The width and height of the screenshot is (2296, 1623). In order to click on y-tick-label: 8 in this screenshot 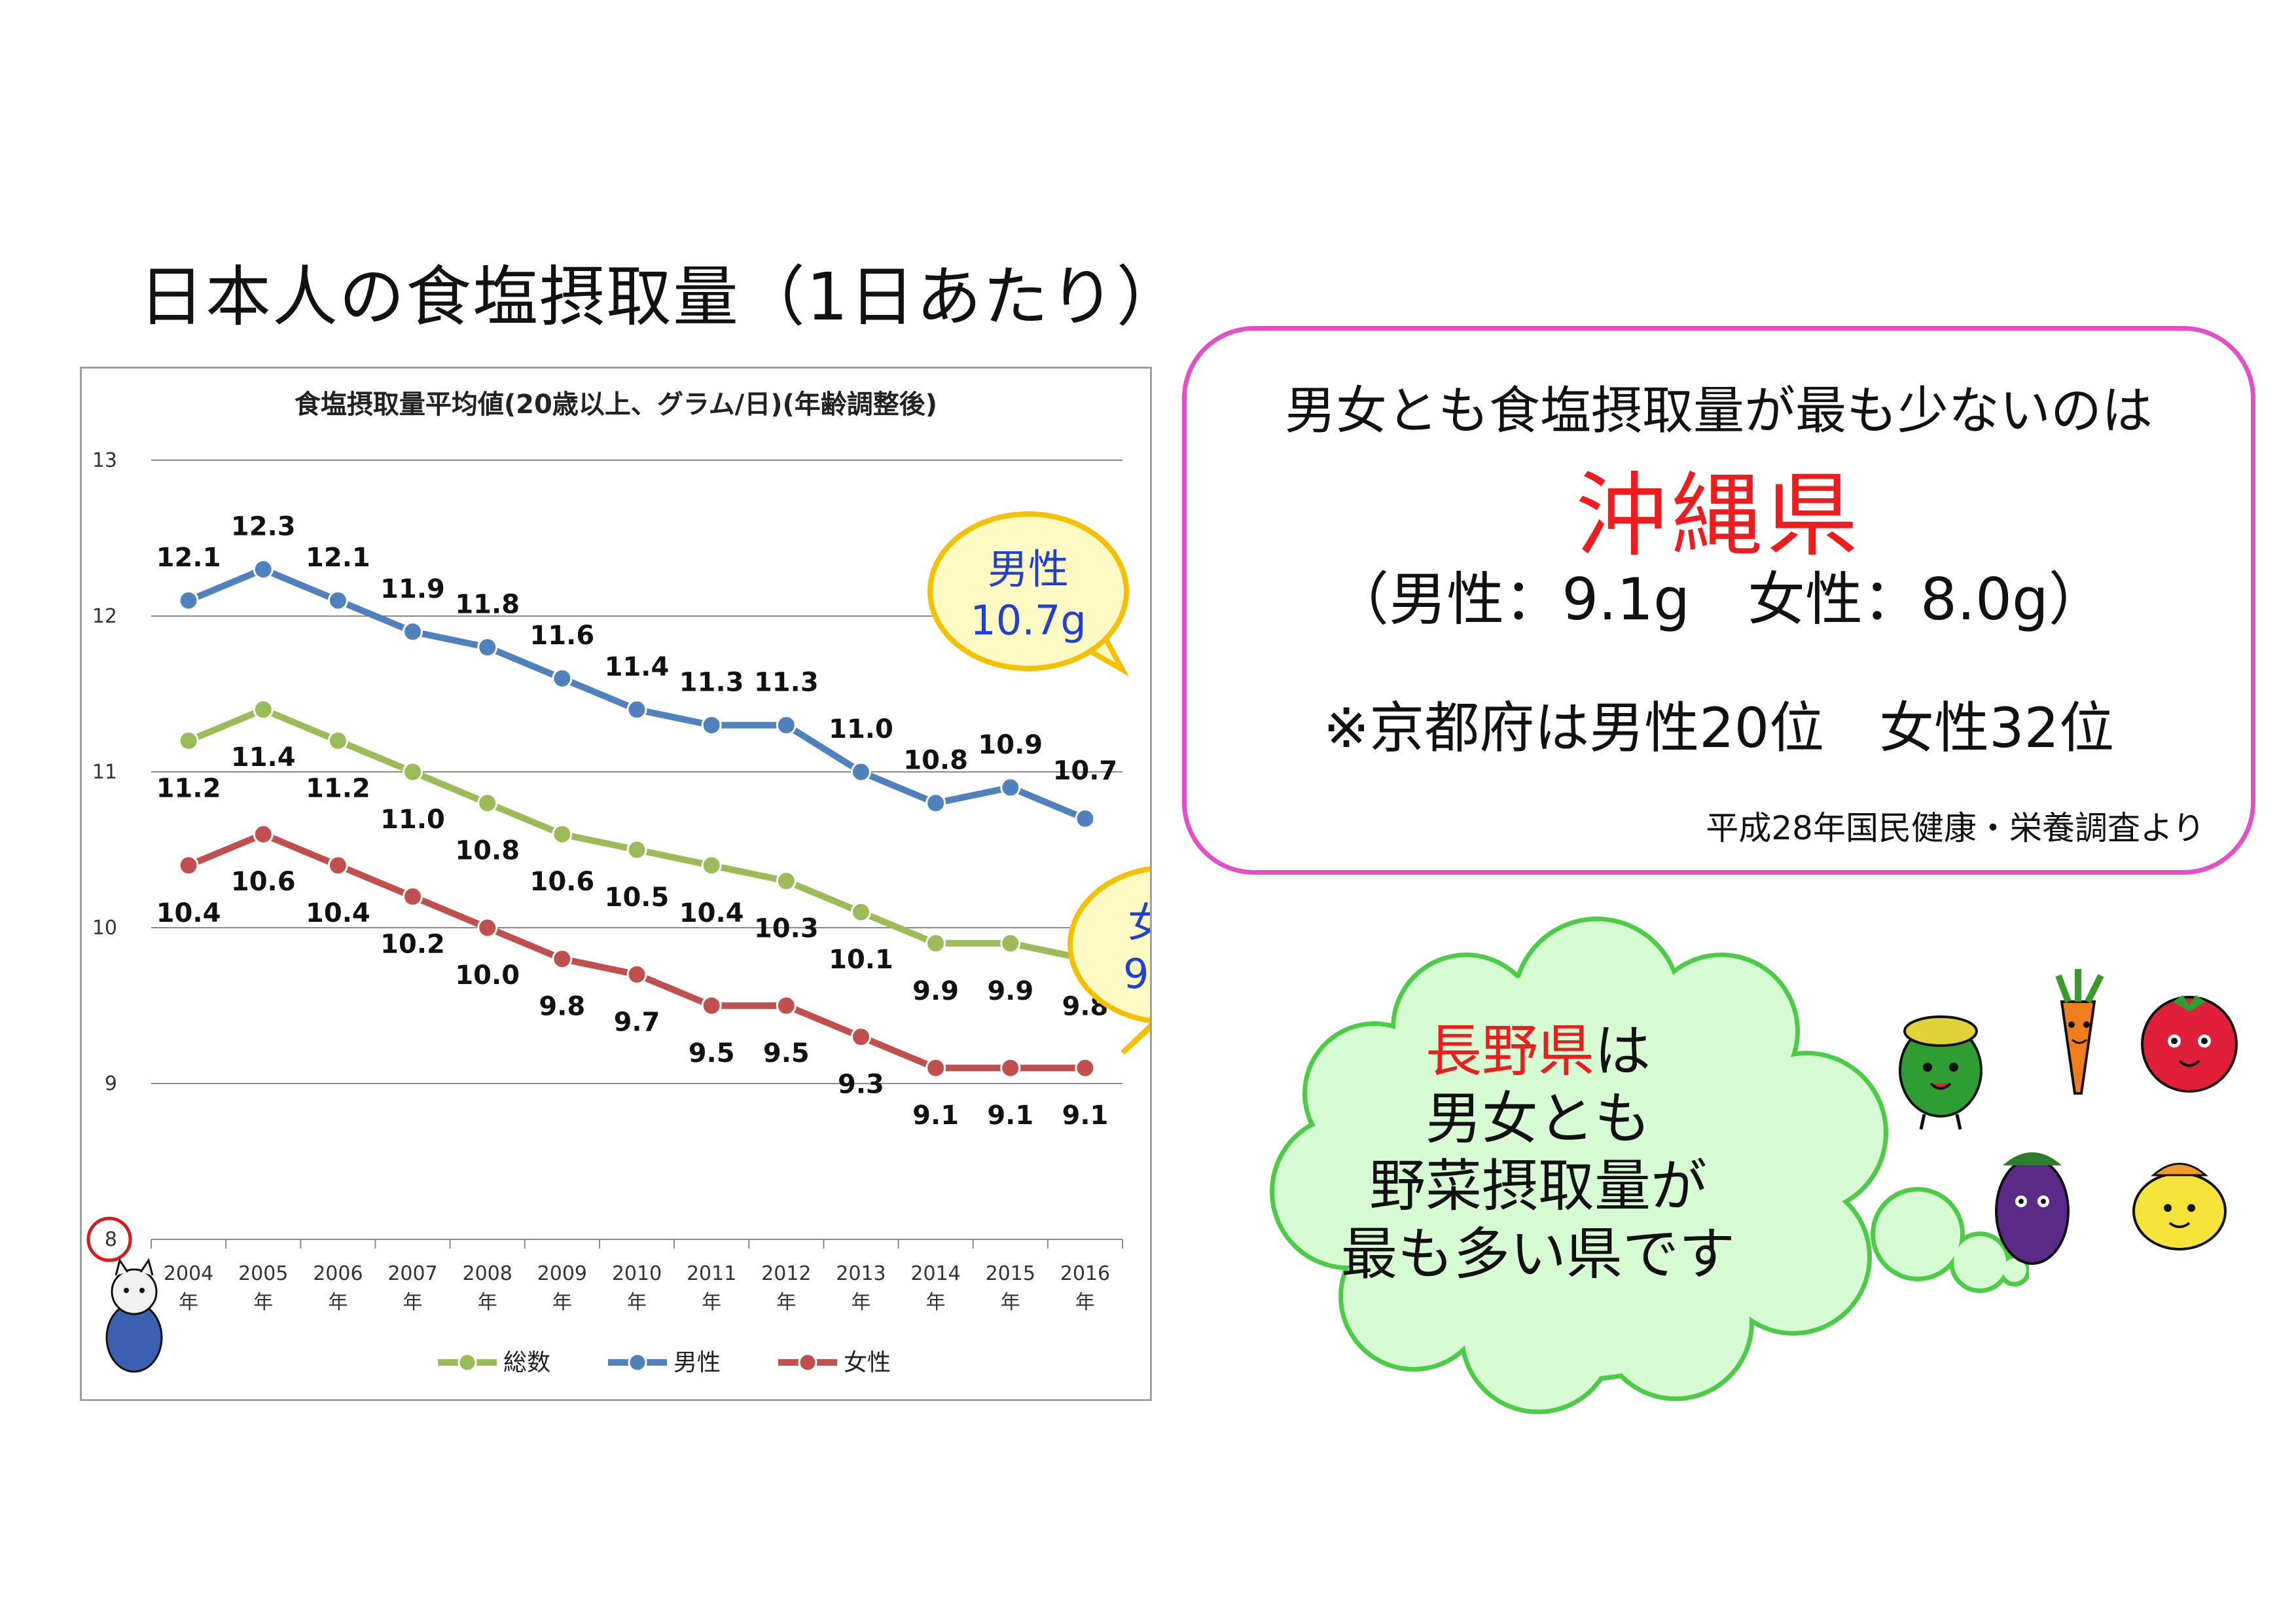, I will do `click(111, 1239)`.